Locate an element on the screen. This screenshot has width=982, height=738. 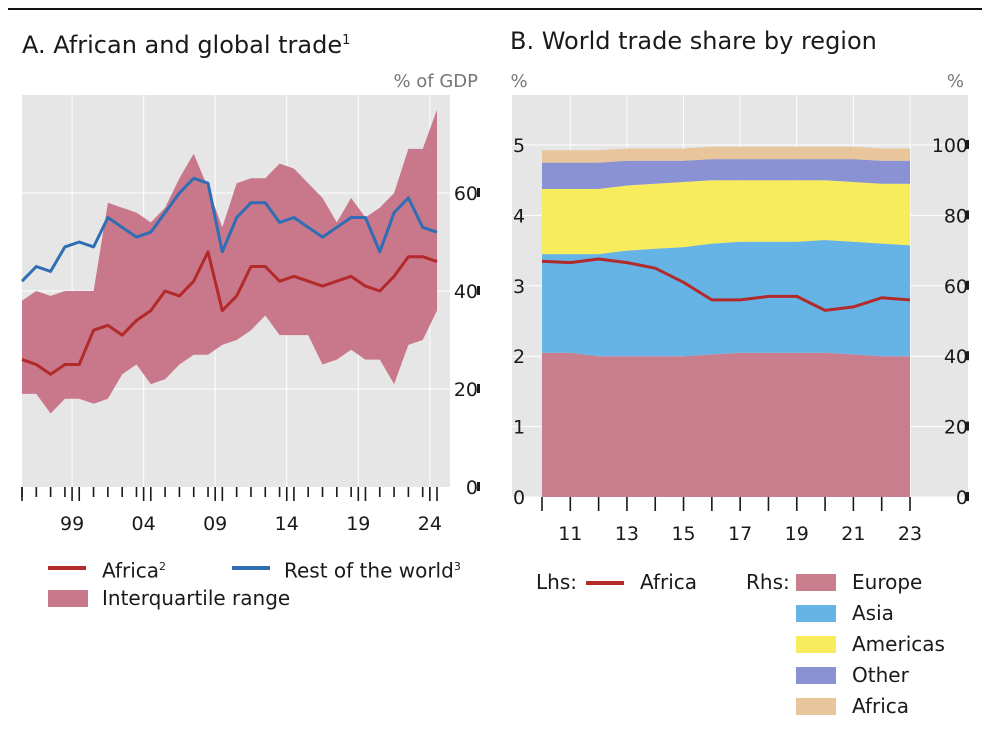
panel-b-xtick-label: 23 is located at coordinates (910, 534).